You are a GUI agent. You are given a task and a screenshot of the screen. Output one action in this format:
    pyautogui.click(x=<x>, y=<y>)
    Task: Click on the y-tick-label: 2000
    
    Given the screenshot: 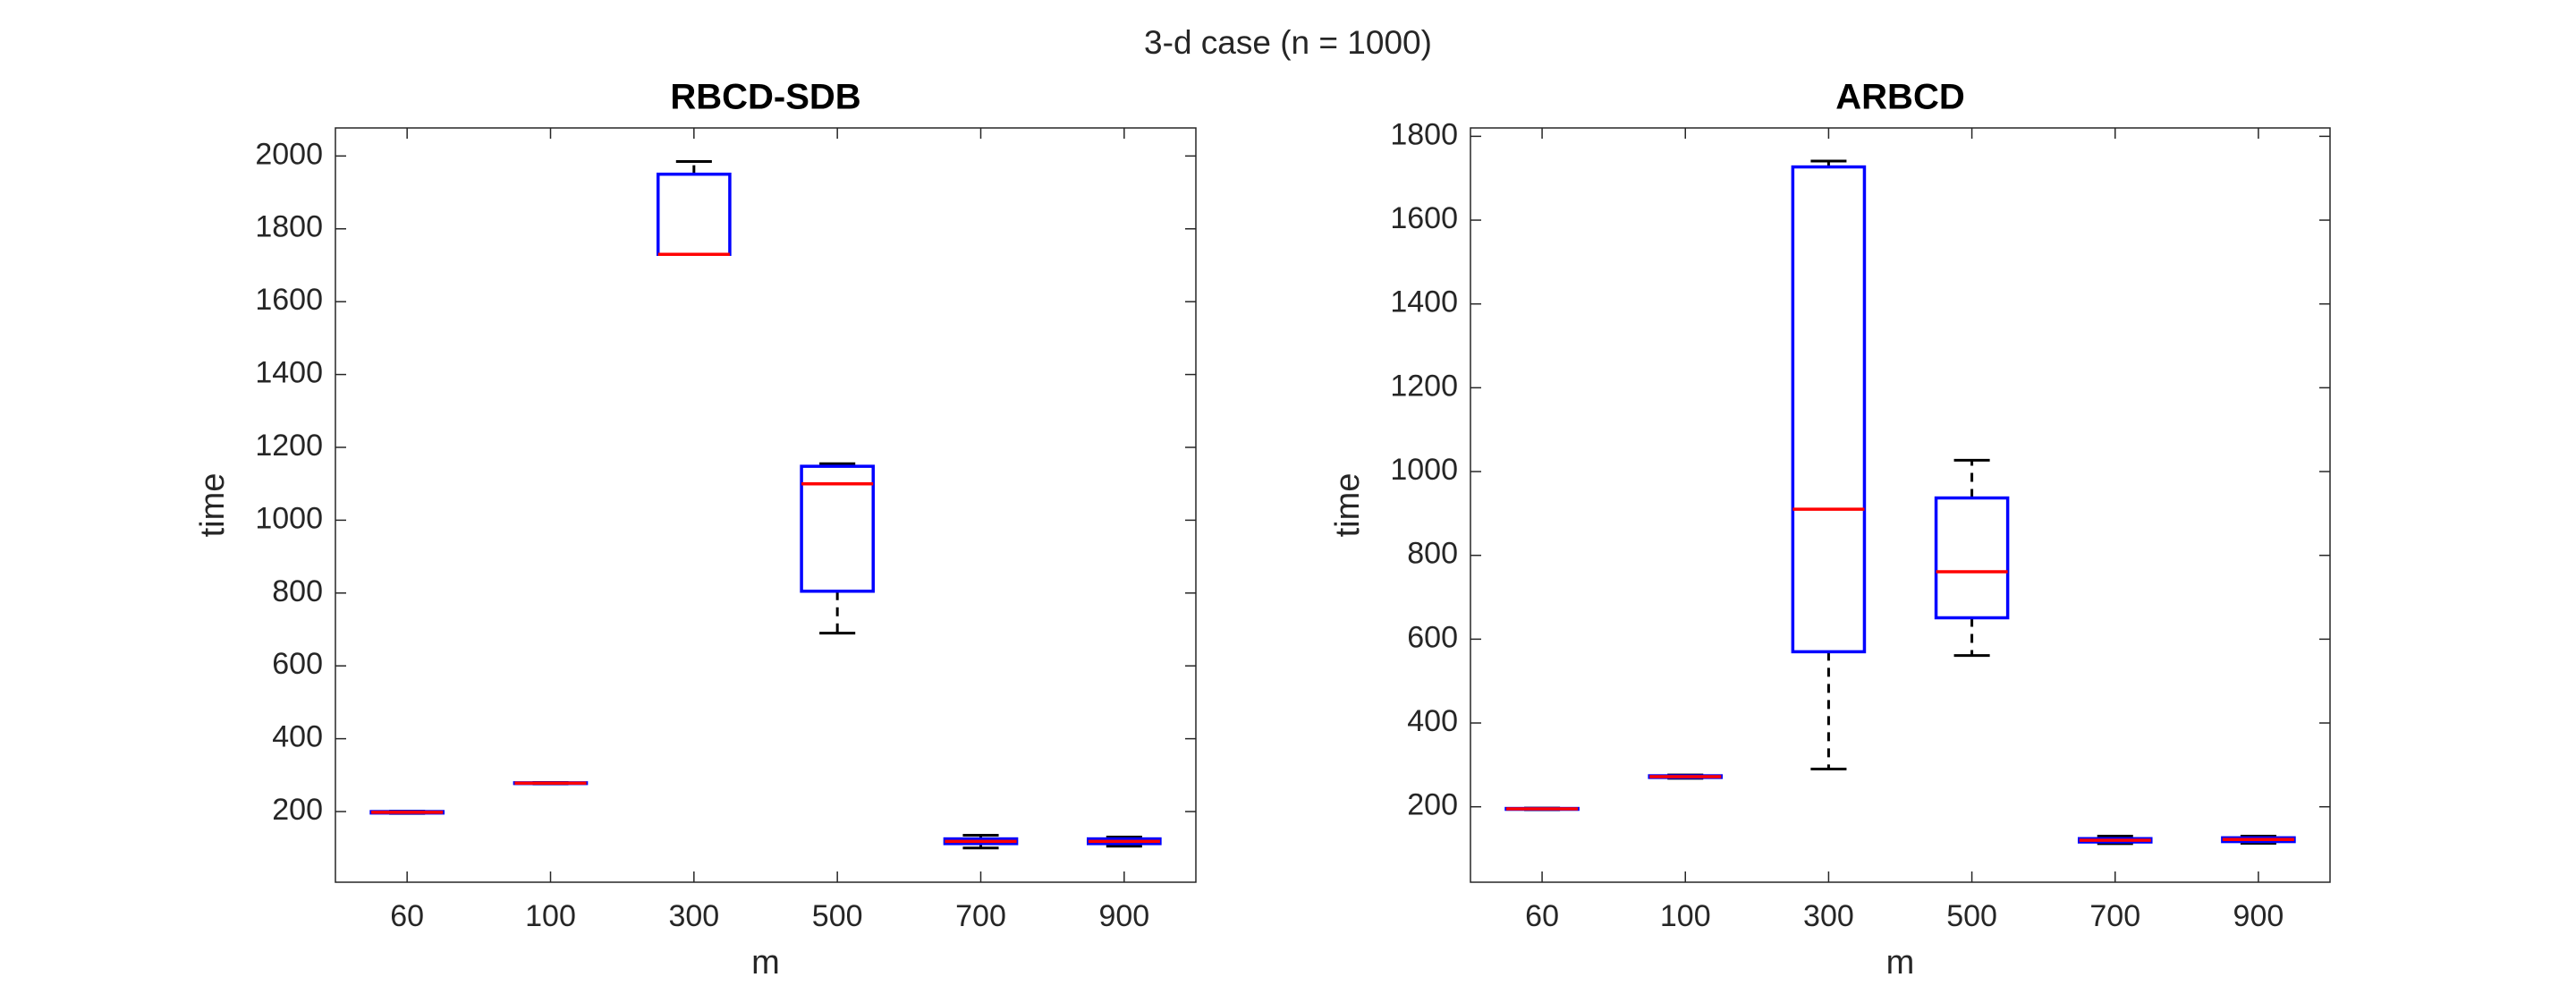 What is the action you would take?
    pyautogui.click(x=289, y=154)
    